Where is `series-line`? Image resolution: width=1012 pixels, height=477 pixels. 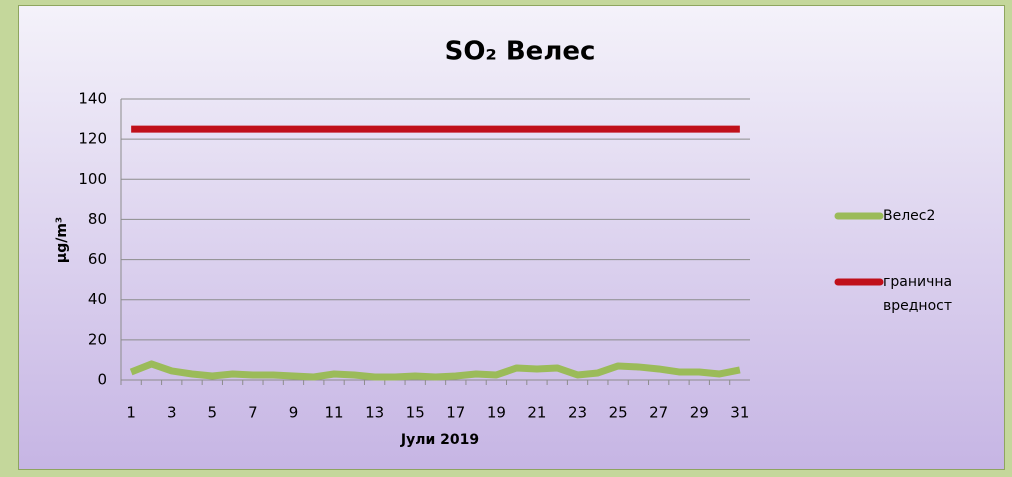
series-line is located at coordinates (435, 370).